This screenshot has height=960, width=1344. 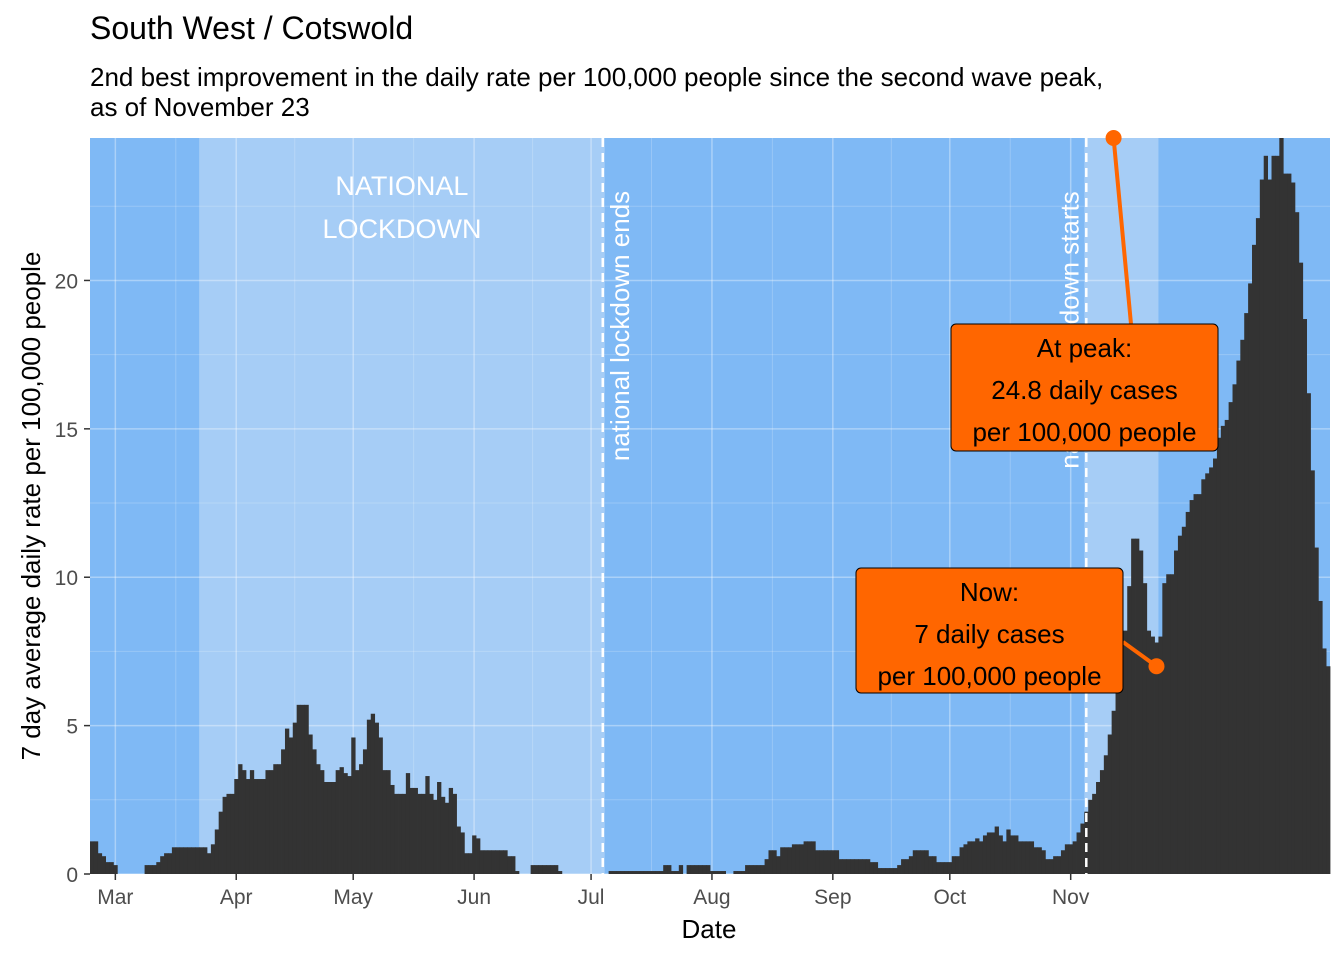 What do you see at coordinates (66, 281) in the screenshot?
I see `y-tick-label: 20` at bounding box center [66, 281].